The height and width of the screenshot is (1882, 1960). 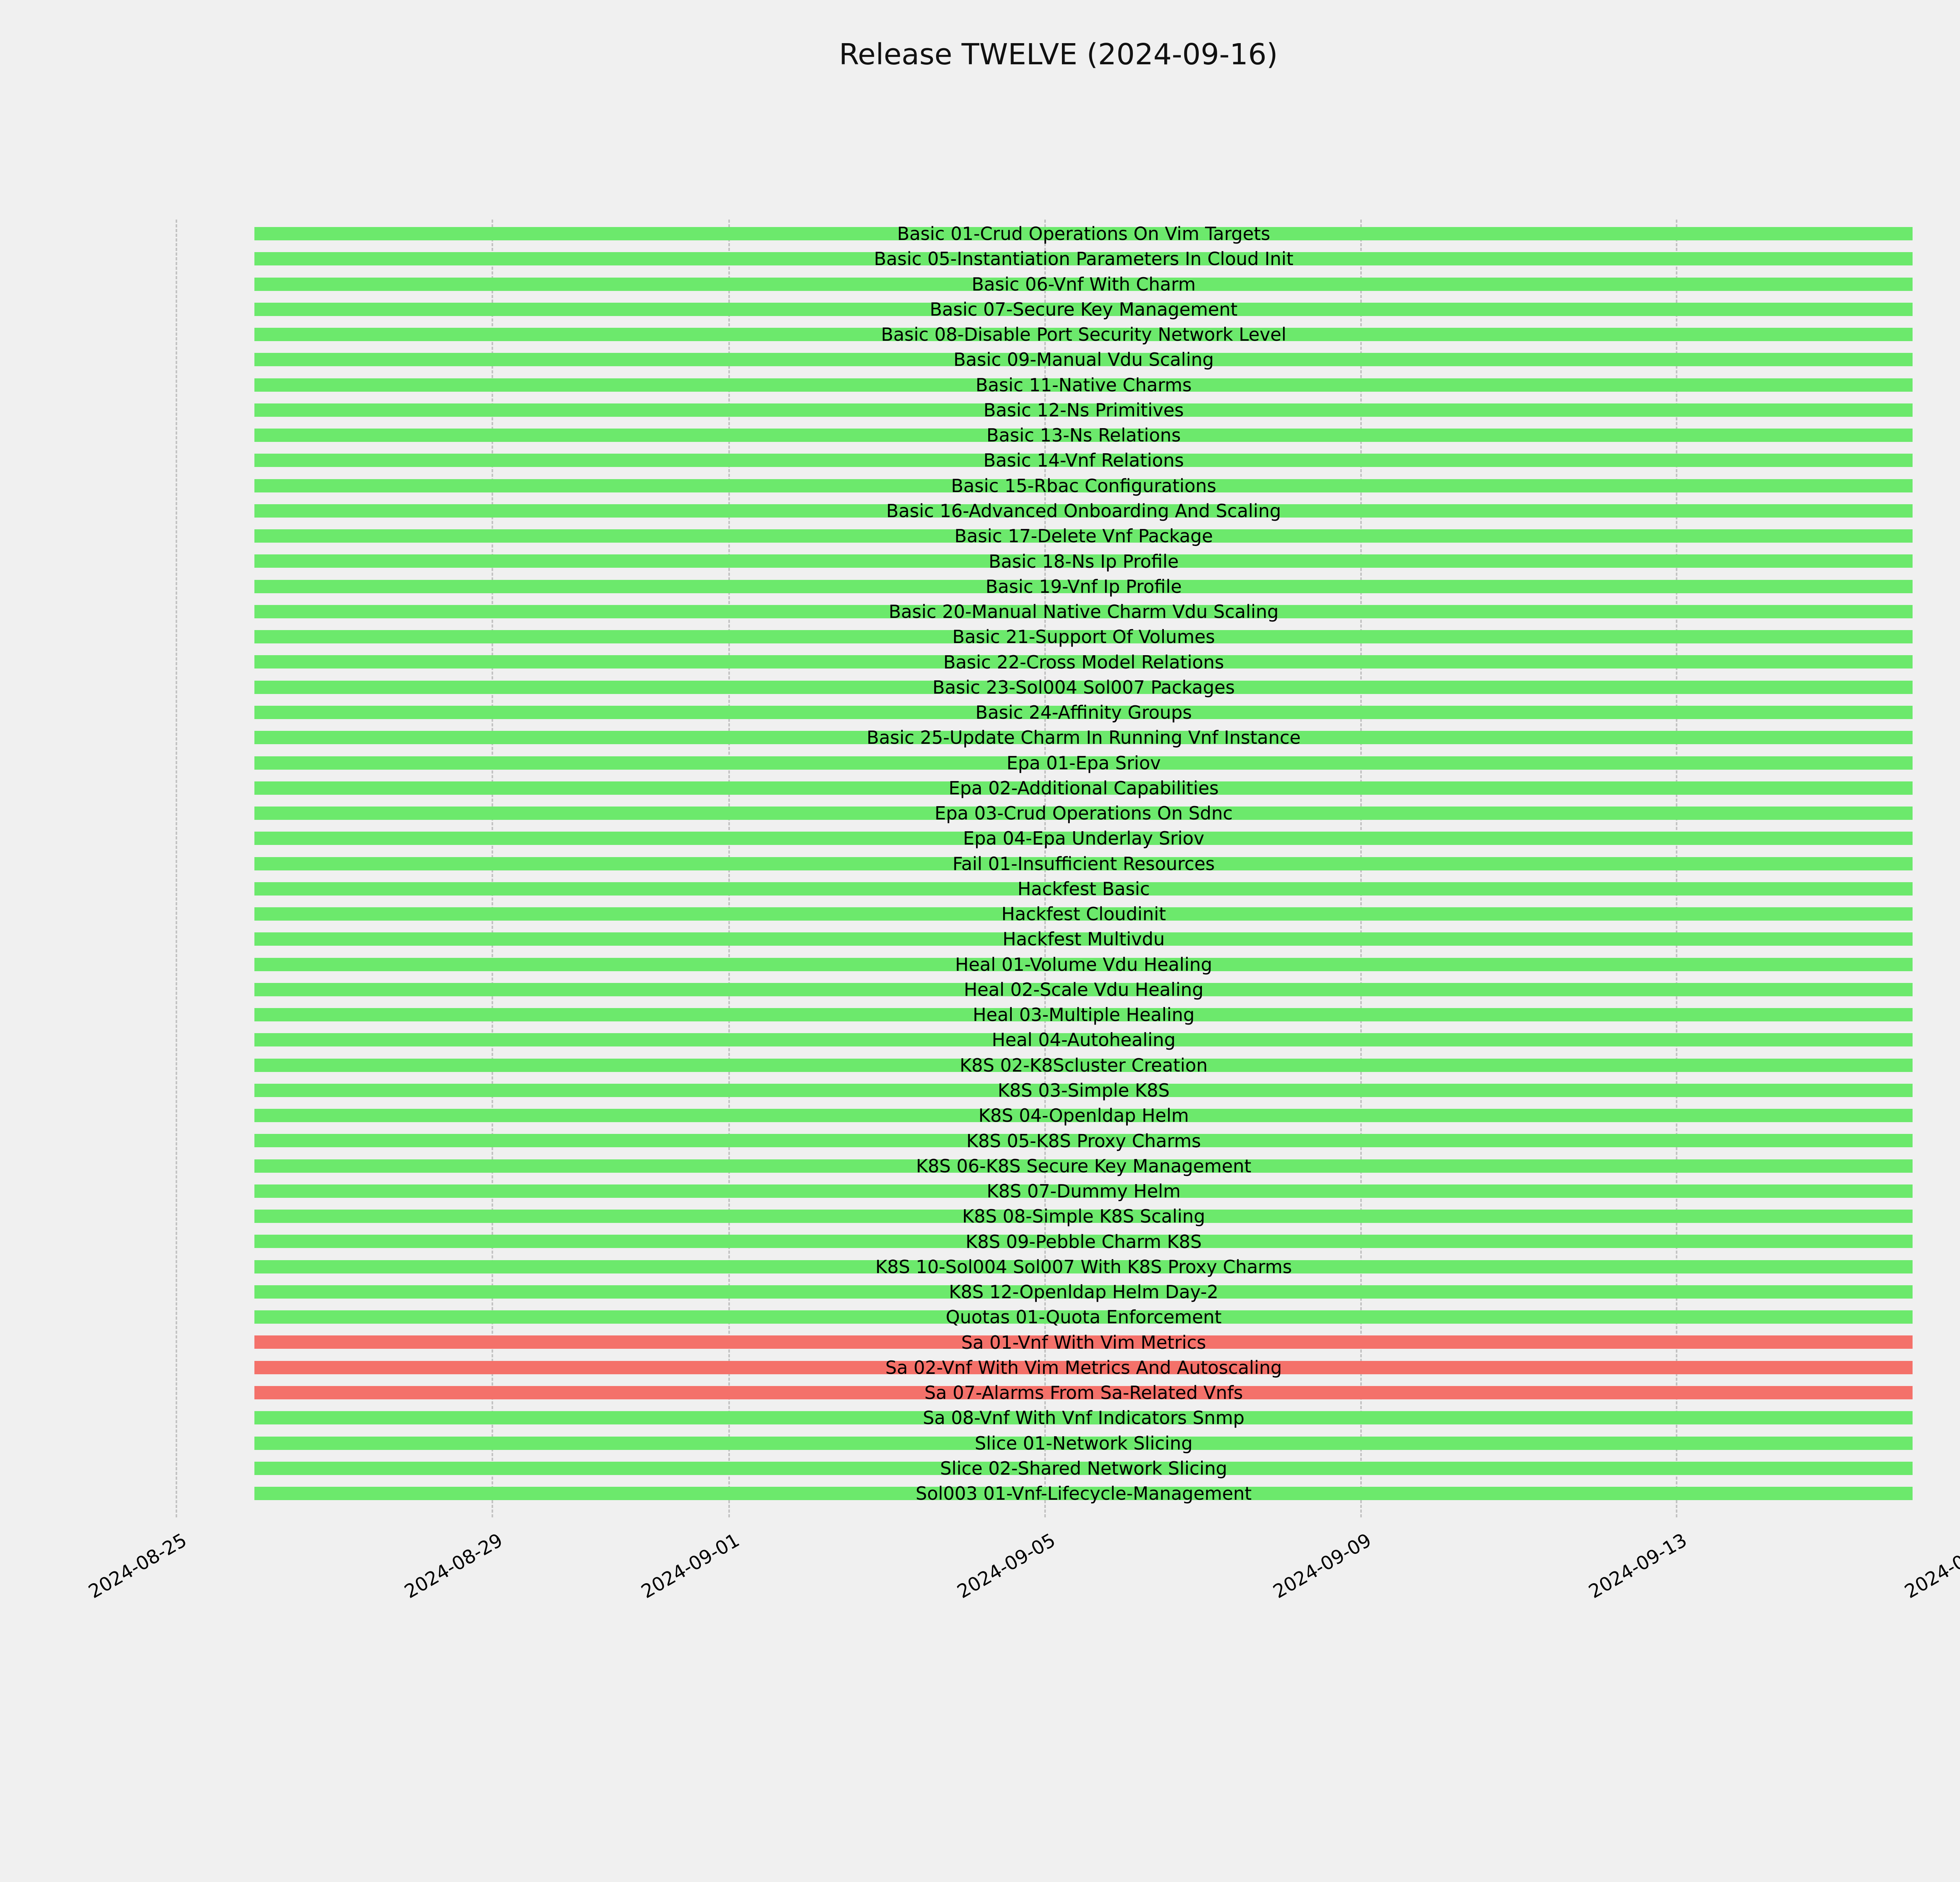 I want to click on x-tick-label: 2024-09-01, so click(x=690, y=1566).